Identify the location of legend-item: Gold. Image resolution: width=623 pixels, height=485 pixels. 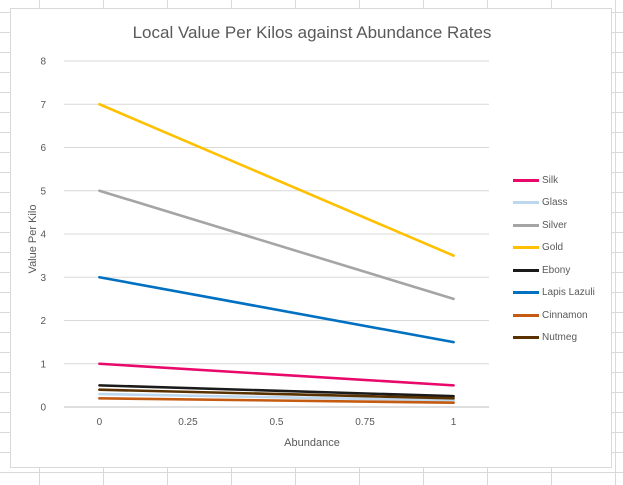
(554, 248).